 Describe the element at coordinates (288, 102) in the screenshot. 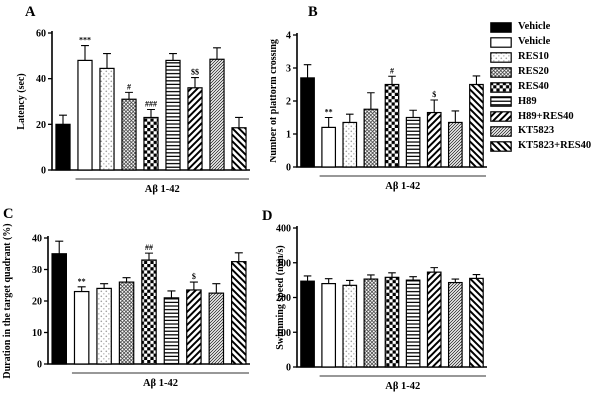

I see `y-tick-label: 2` at that location.